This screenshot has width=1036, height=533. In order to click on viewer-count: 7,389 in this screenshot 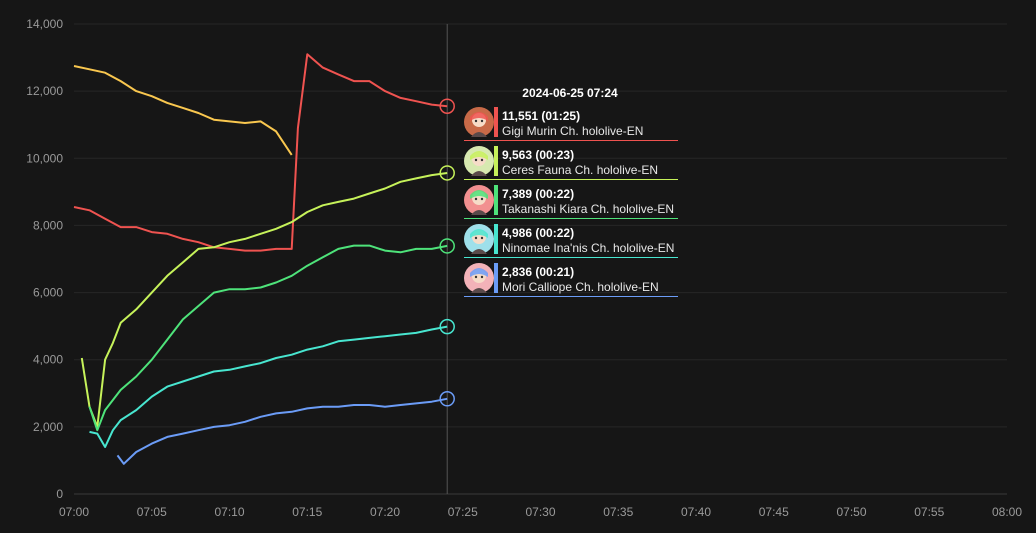, I will do `click(517, 194)`.